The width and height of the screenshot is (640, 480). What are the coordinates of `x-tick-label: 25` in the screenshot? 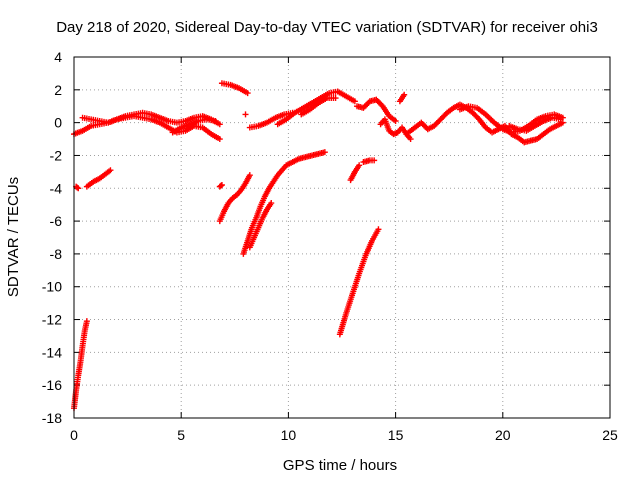 It's located at (610, 435).